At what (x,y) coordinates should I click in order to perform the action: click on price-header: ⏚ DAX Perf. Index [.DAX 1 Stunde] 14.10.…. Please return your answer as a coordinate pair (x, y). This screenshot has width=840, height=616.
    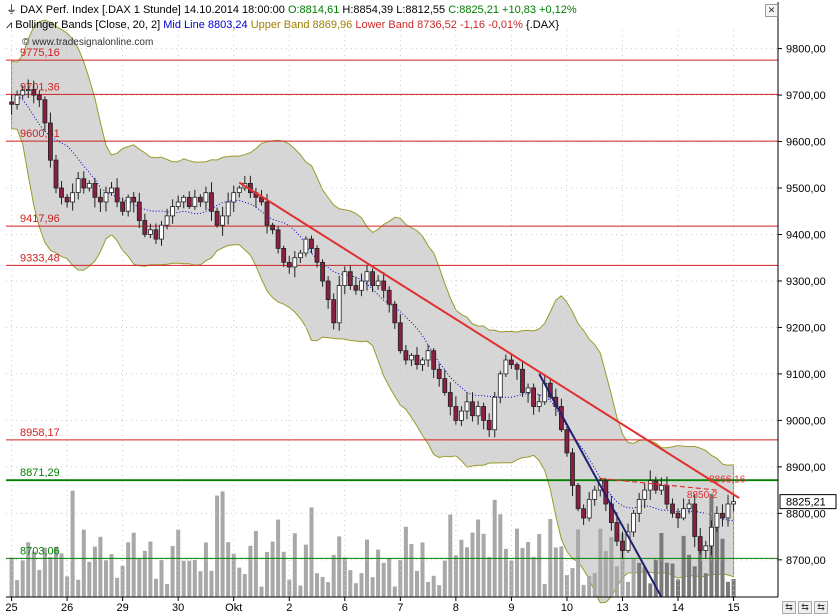
    Looking at the image, I should click on (291, 10).